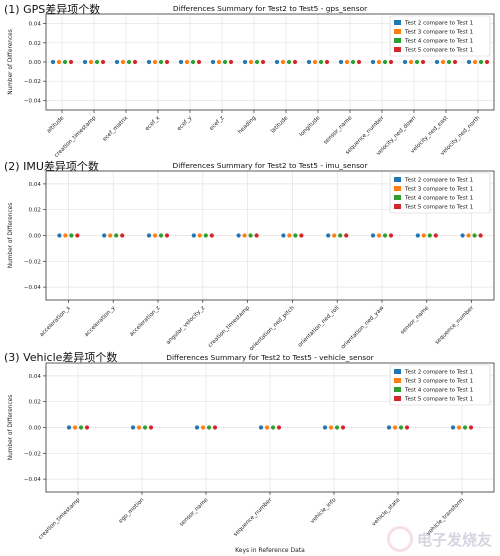 This screenshot has height=556, width=500. What do you see at coordinates (321, 62) in the screenshot?
I see `chart-0-point-s4-longitude` at bounding box center [321, 62].